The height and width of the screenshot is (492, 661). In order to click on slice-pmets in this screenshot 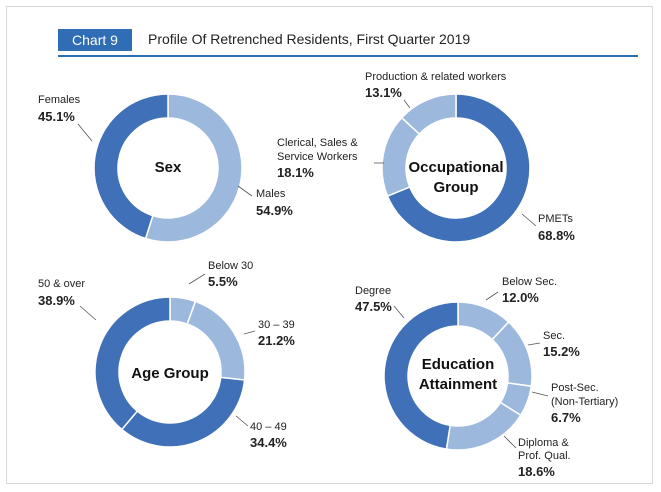, I will do `click(458, 168)`.